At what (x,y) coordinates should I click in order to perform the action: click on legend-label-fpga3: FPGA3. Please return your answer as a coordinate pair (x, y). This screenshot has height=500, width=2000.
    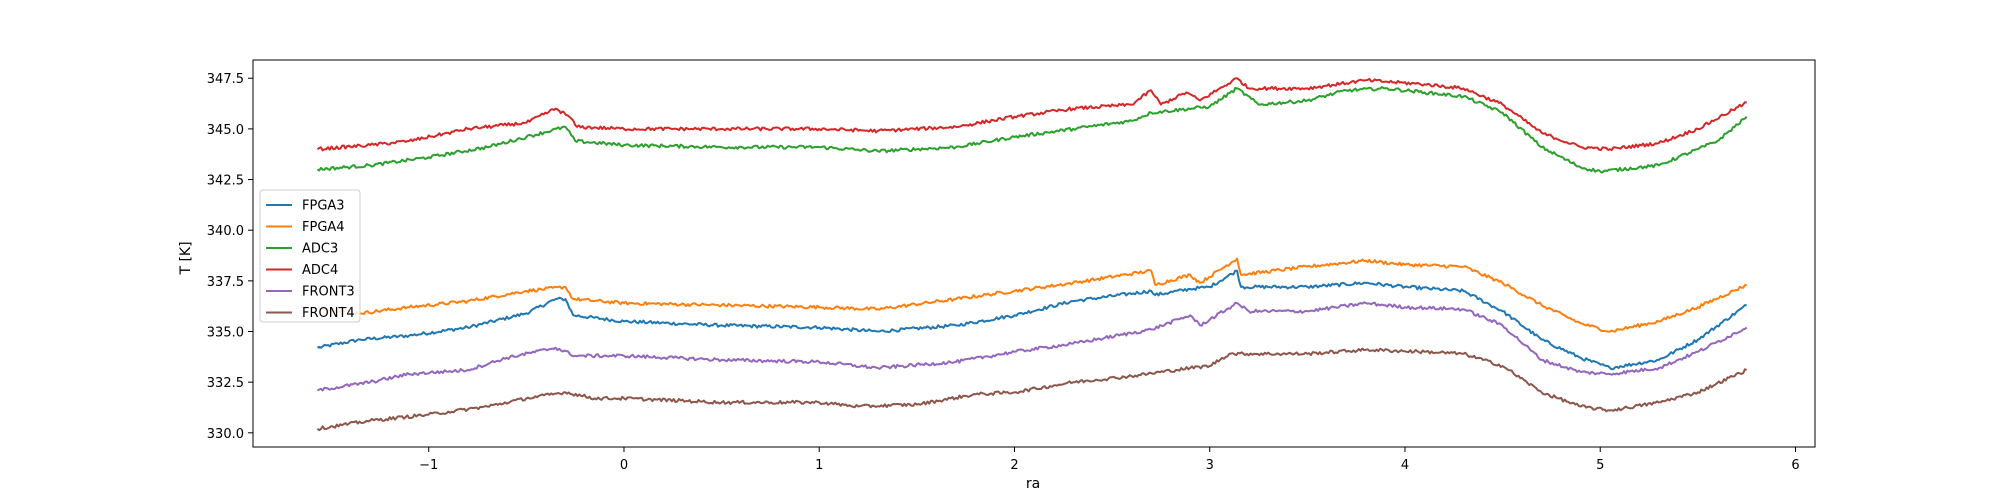
    Looking at the image, I should click on (323, 206).